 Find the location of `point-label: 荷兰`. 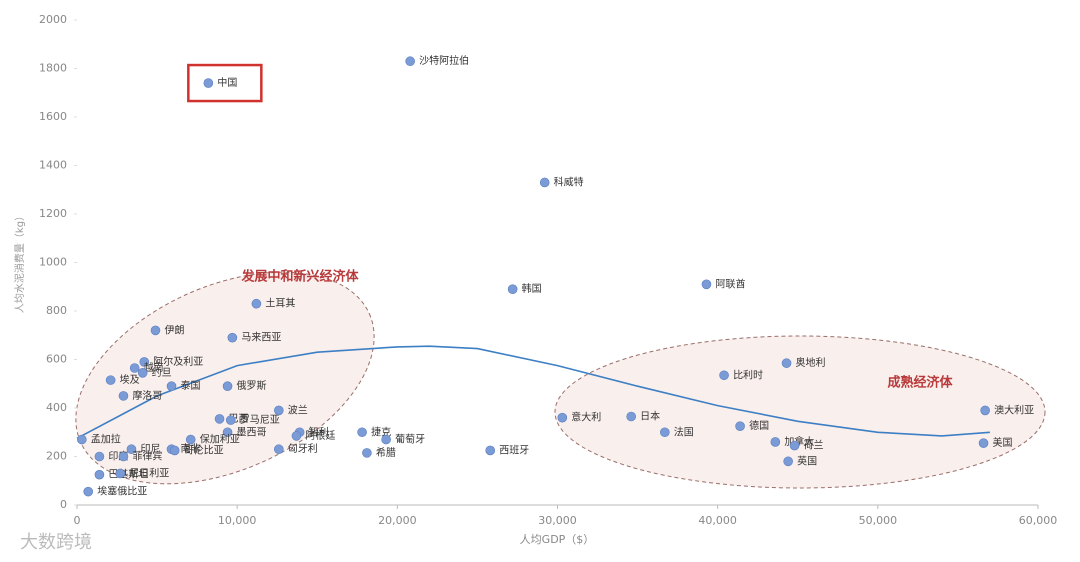

point-label: 荷兰 is located at coordinates (814, 445).